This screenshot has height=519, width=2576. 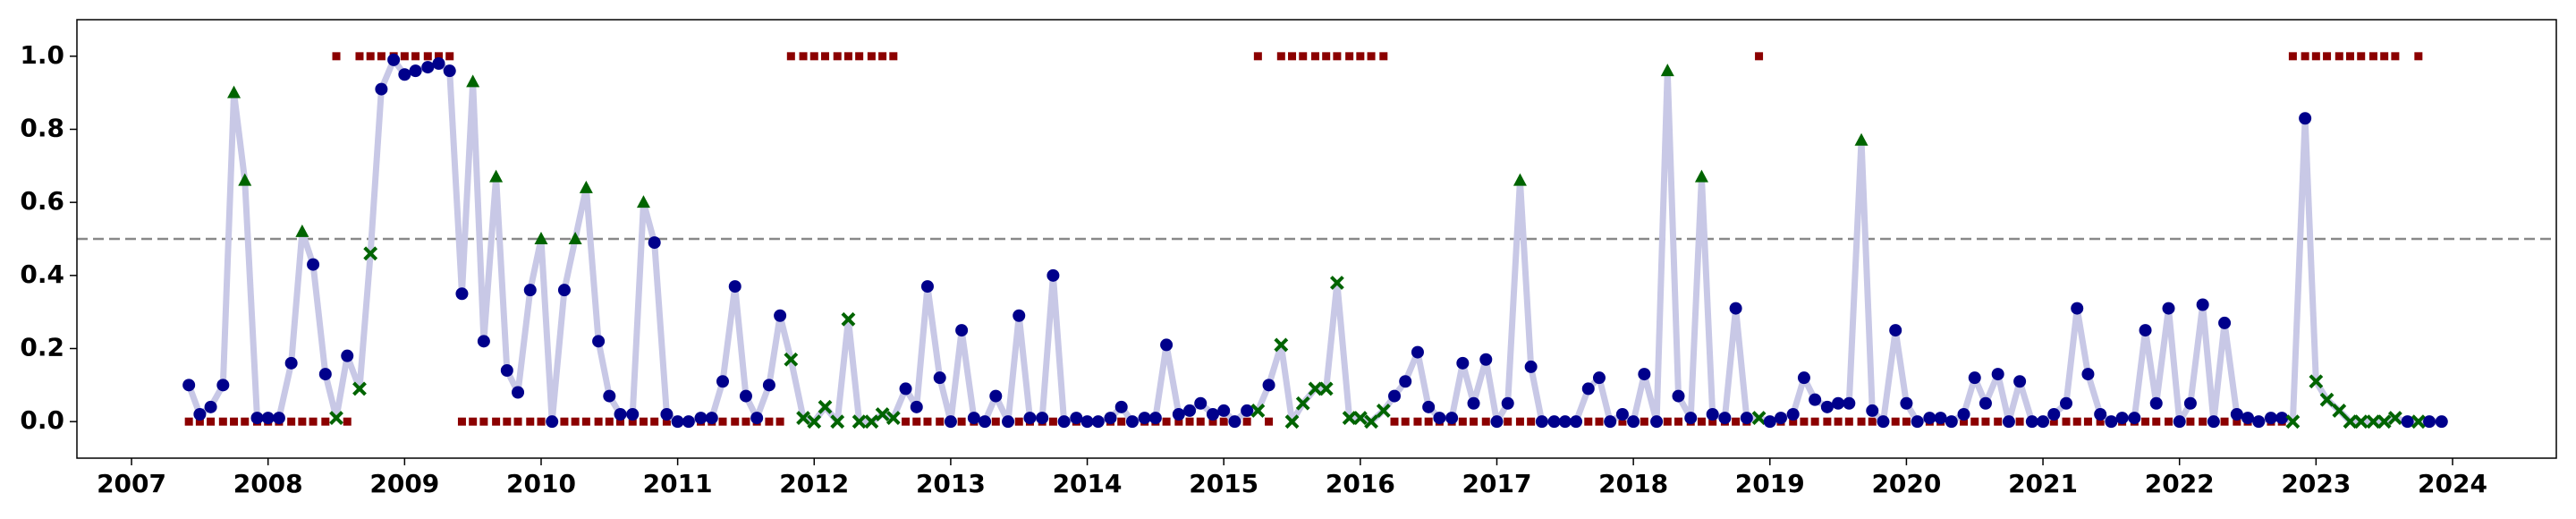 What do you see at coordinates (42, 55) in the screenshot?
I see `y-tick-label: 1.0` at bounding box center [42, 55].